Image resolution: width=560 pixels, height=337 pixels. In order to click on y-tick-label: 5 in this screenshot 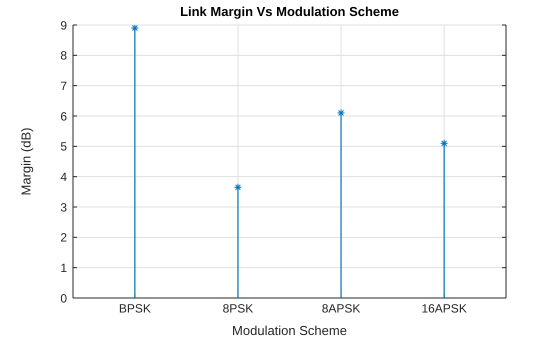, I will do `click(64, 147)`.